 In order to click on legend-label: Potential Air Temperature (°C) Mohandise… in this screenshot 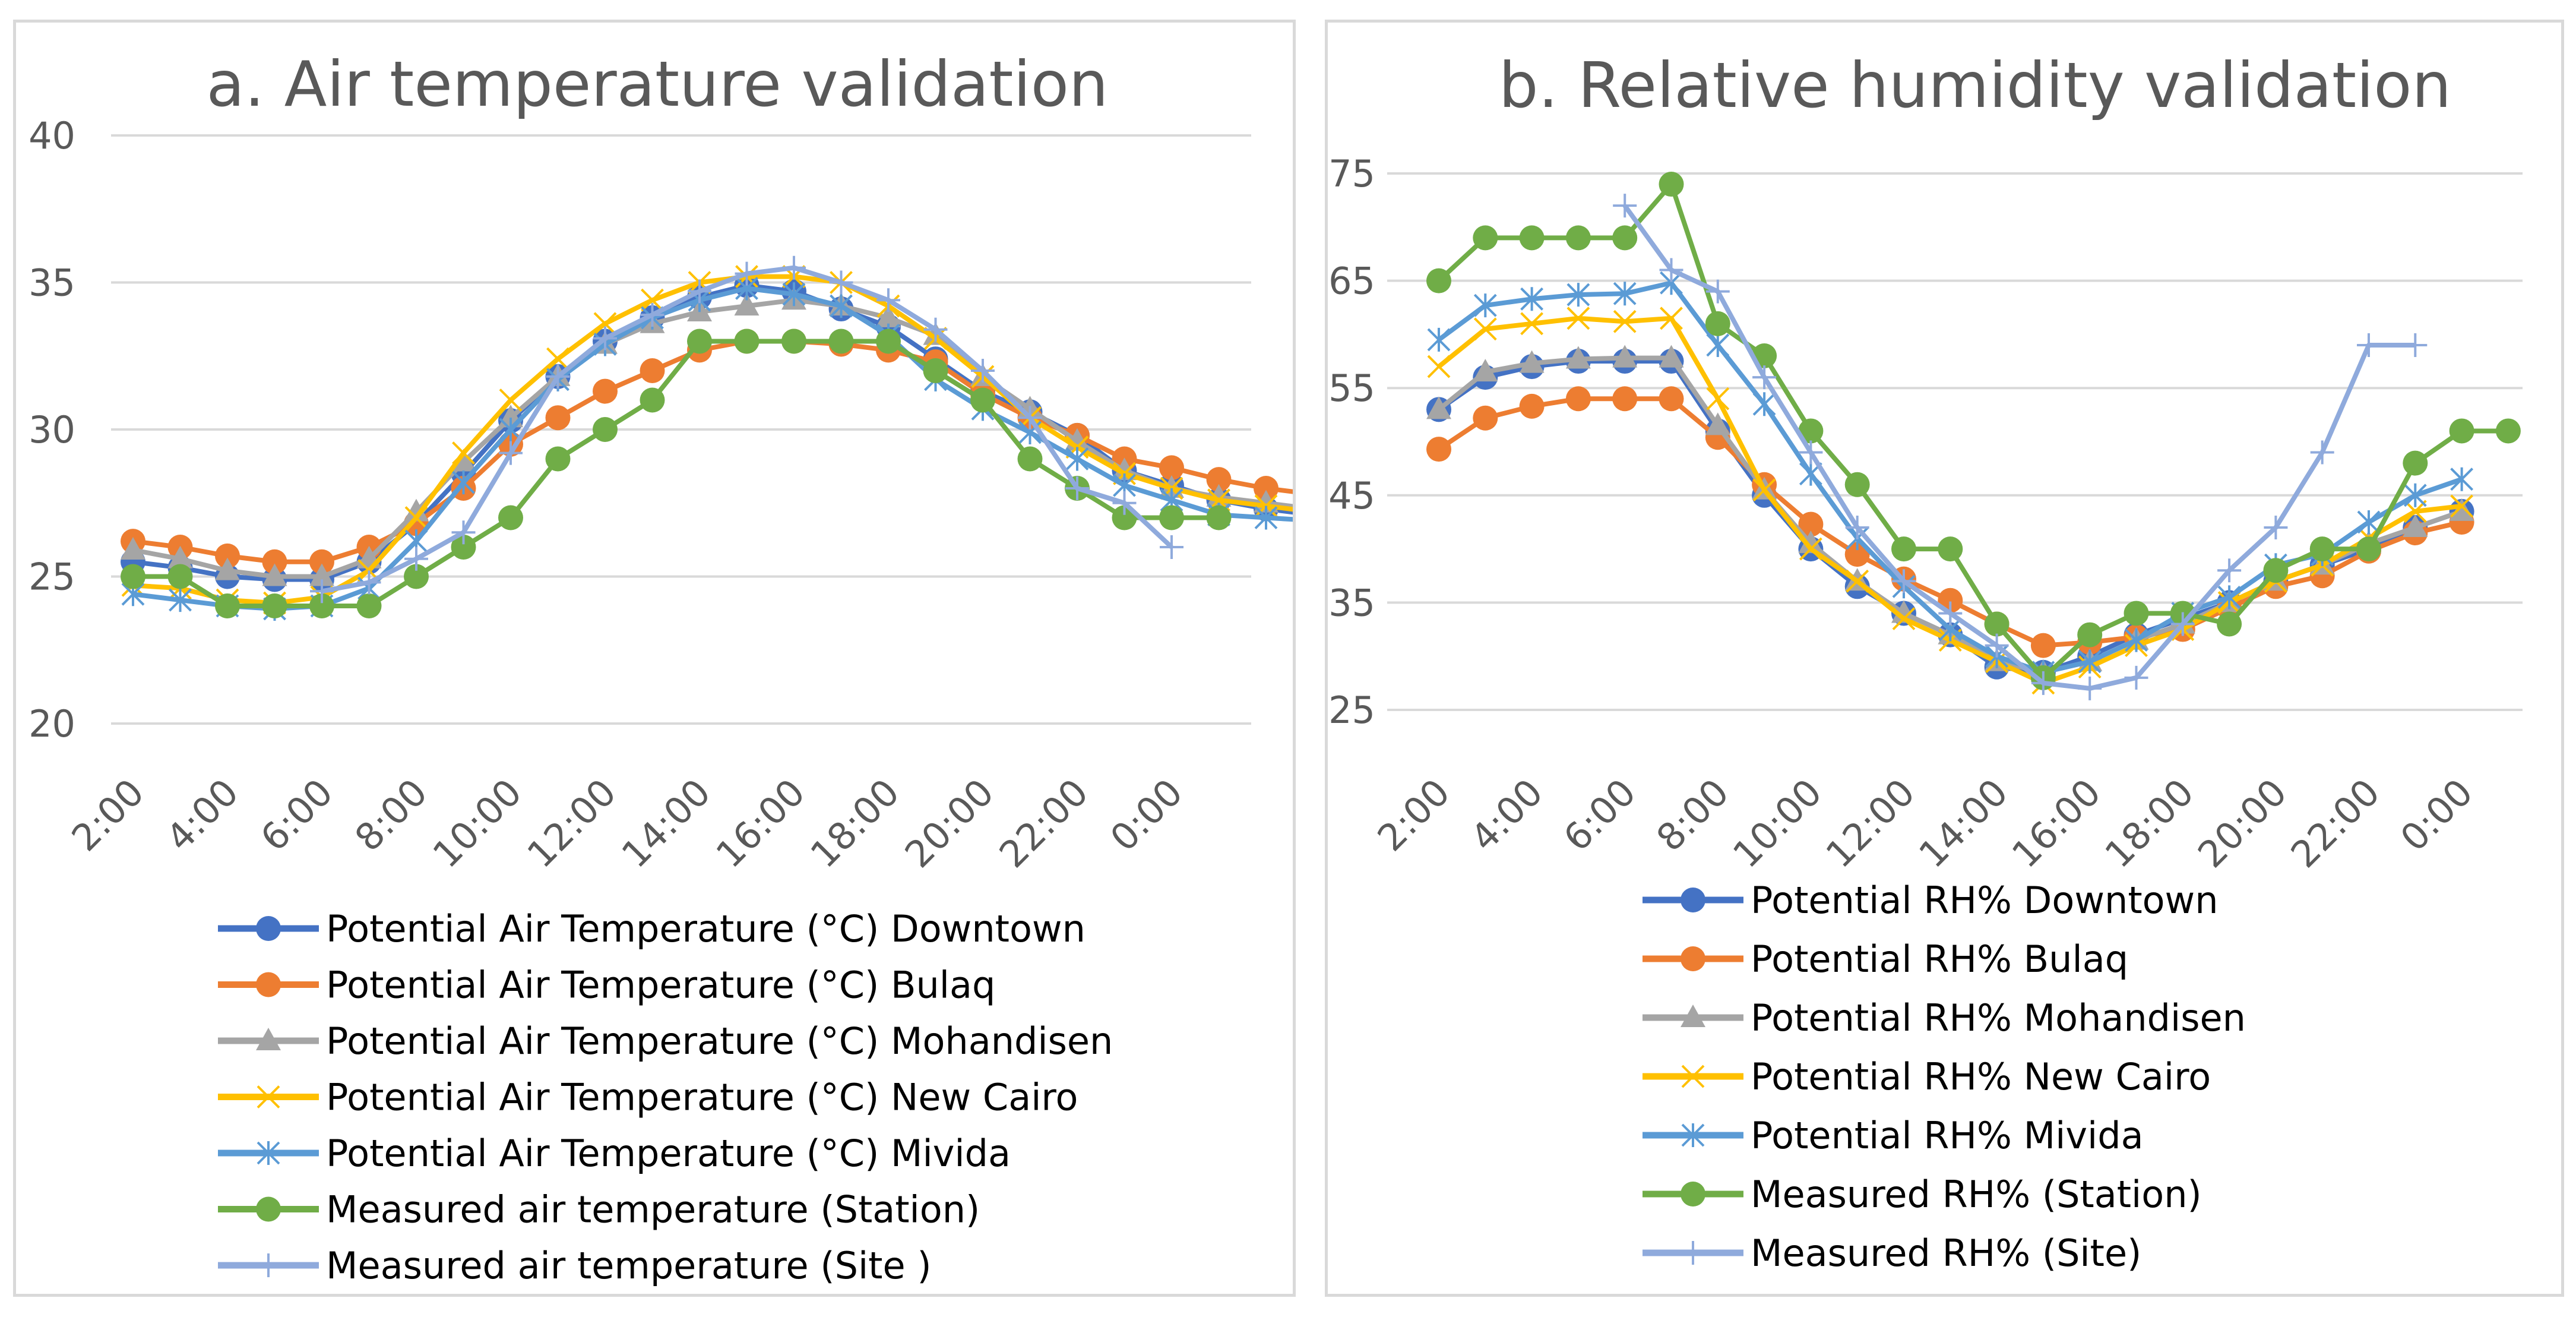, I will do `click(719, 1041)`.